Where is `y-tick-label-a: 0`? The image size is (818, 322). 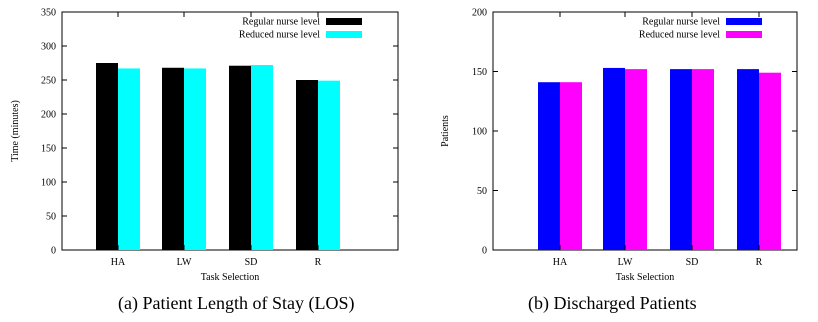 y-tick-label-a: 0 is located at coordinates (53, 251).